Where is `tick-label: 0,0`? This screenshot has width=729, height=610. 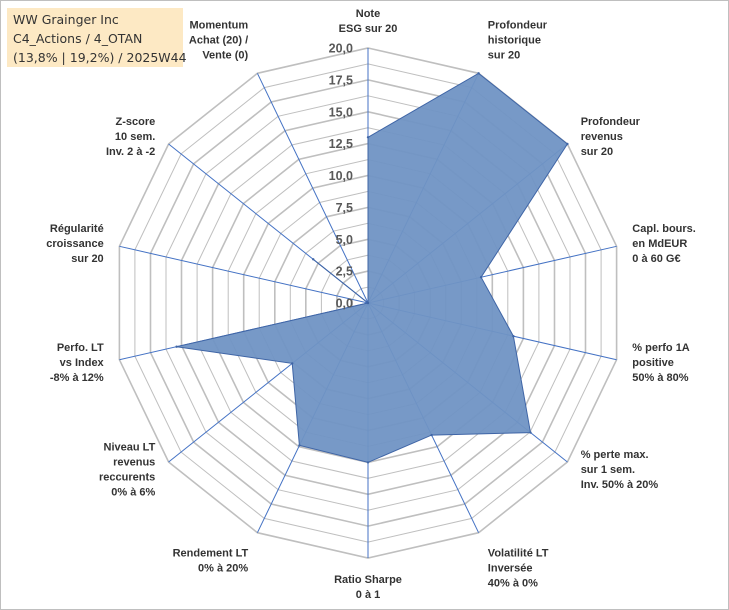 tick-label: 0,0 is located at coordinates (344, 304).